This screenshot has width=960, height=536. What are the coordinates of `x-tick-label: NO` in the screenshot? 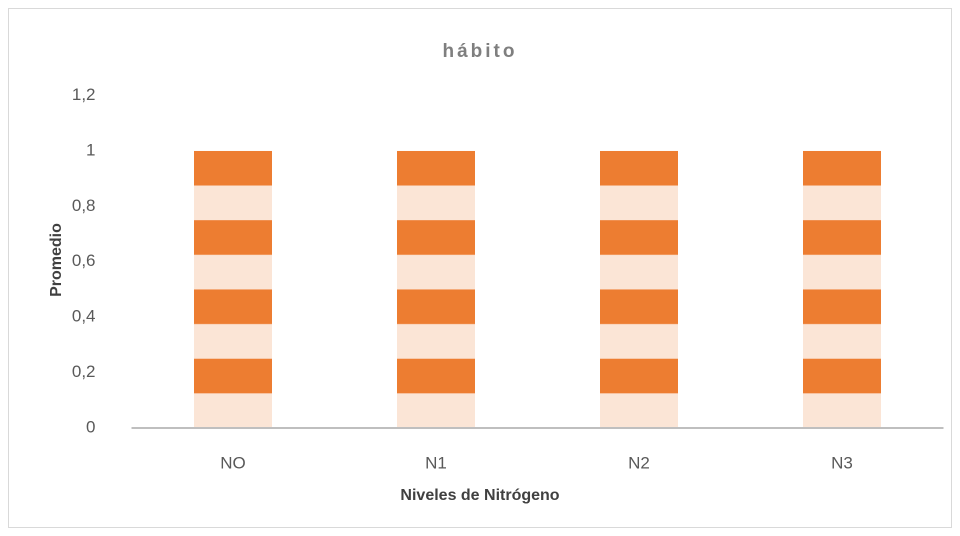 It's located at (233, 462).